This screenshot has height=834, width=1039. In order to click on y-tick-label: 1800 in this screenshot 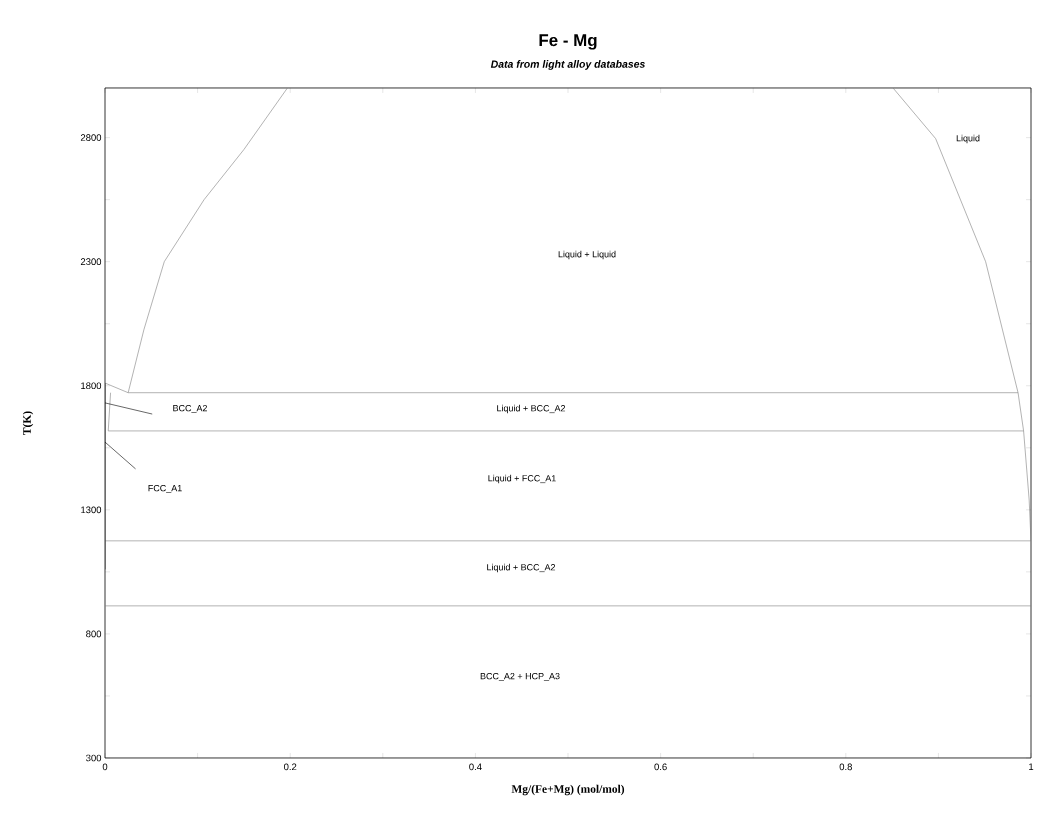, I will do `click(91, 386)`.